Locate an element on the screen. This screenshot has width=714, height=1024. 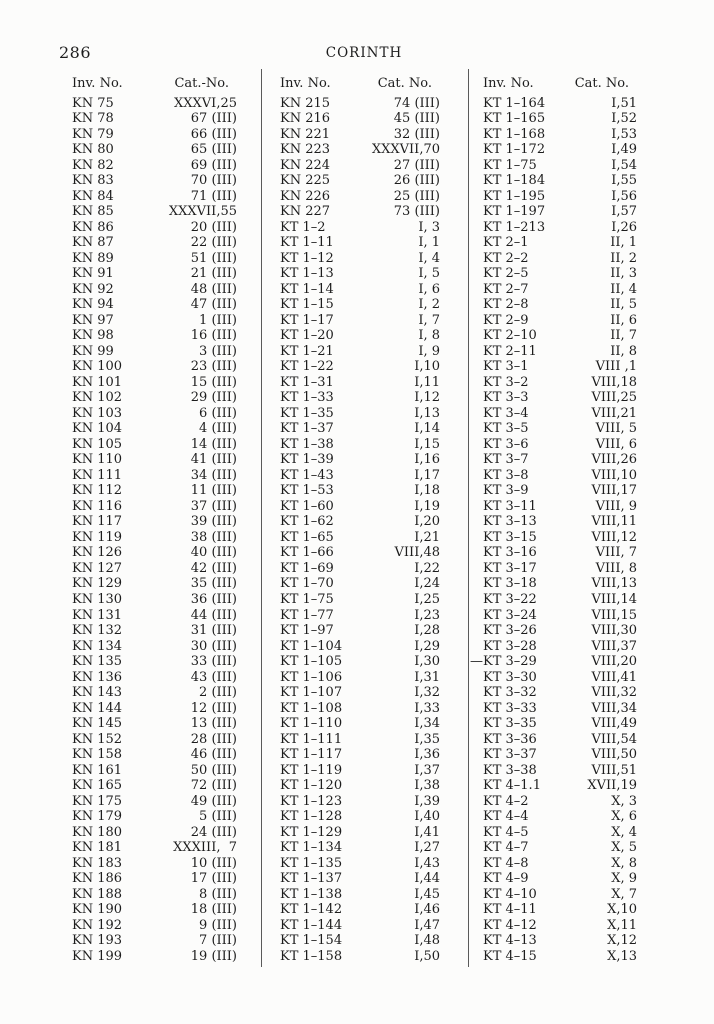
cat-no-cell: 67 (III) is located at coordinates (213, 119).